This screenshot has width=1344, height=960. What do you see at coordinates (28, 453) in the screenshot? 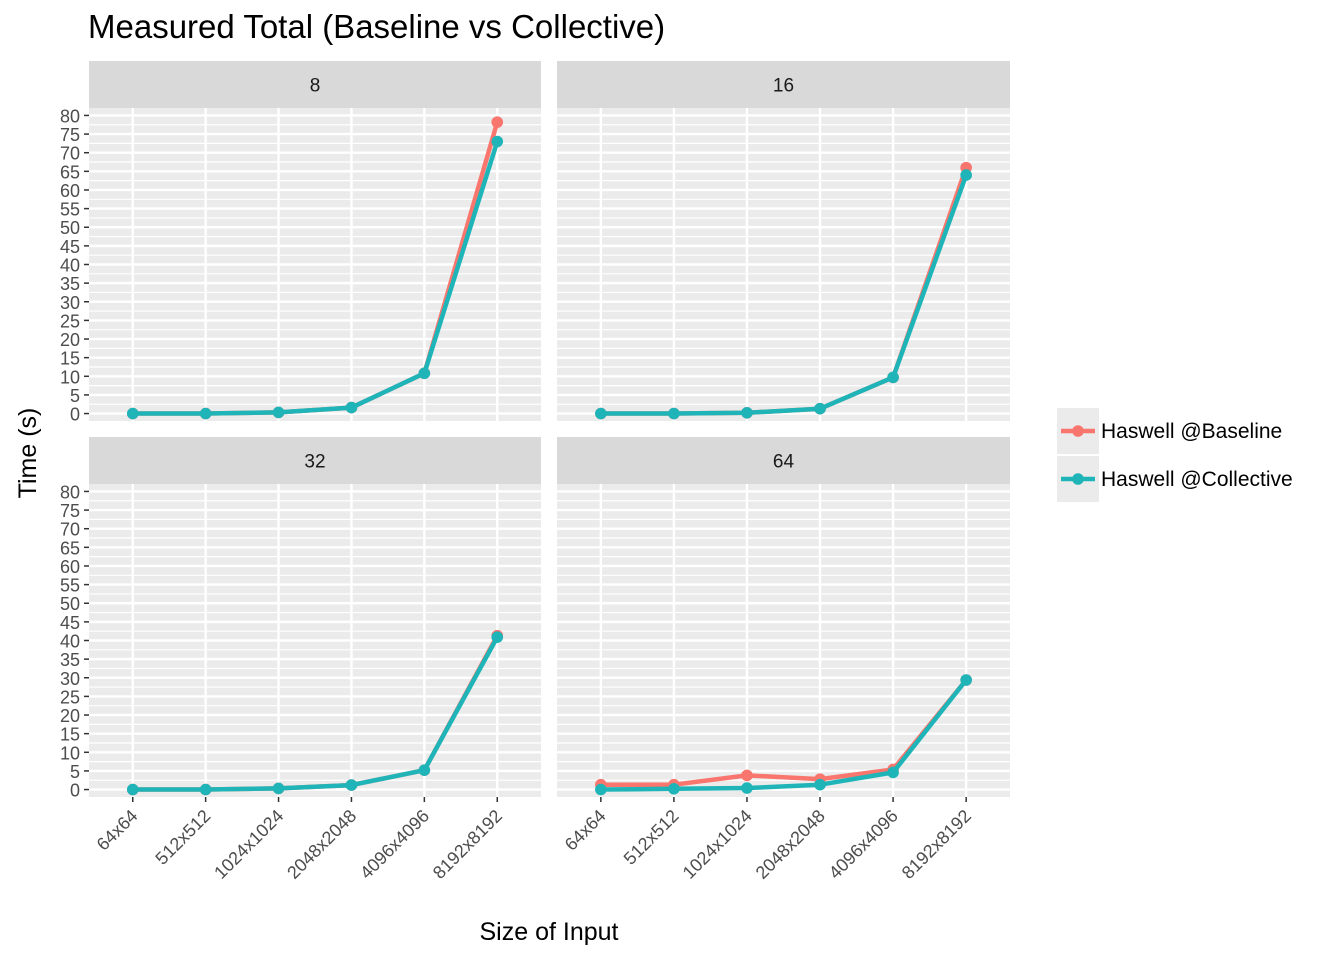
I see `y-axis-title: Time (s)` at bounding box center [28, 453].